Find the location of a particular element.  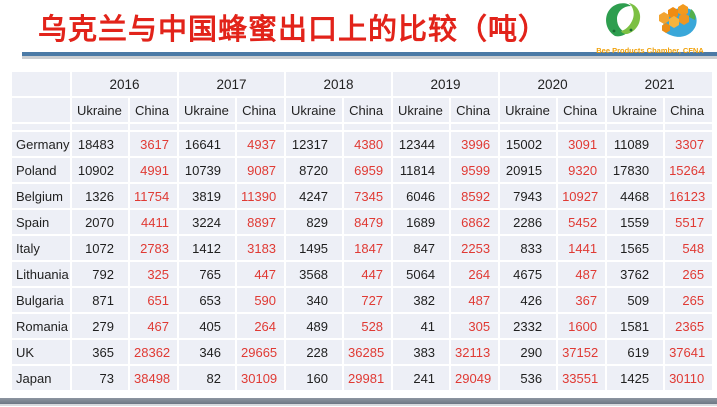

china-value-2018-spain: 8479 is located at coordinates (368, 222).